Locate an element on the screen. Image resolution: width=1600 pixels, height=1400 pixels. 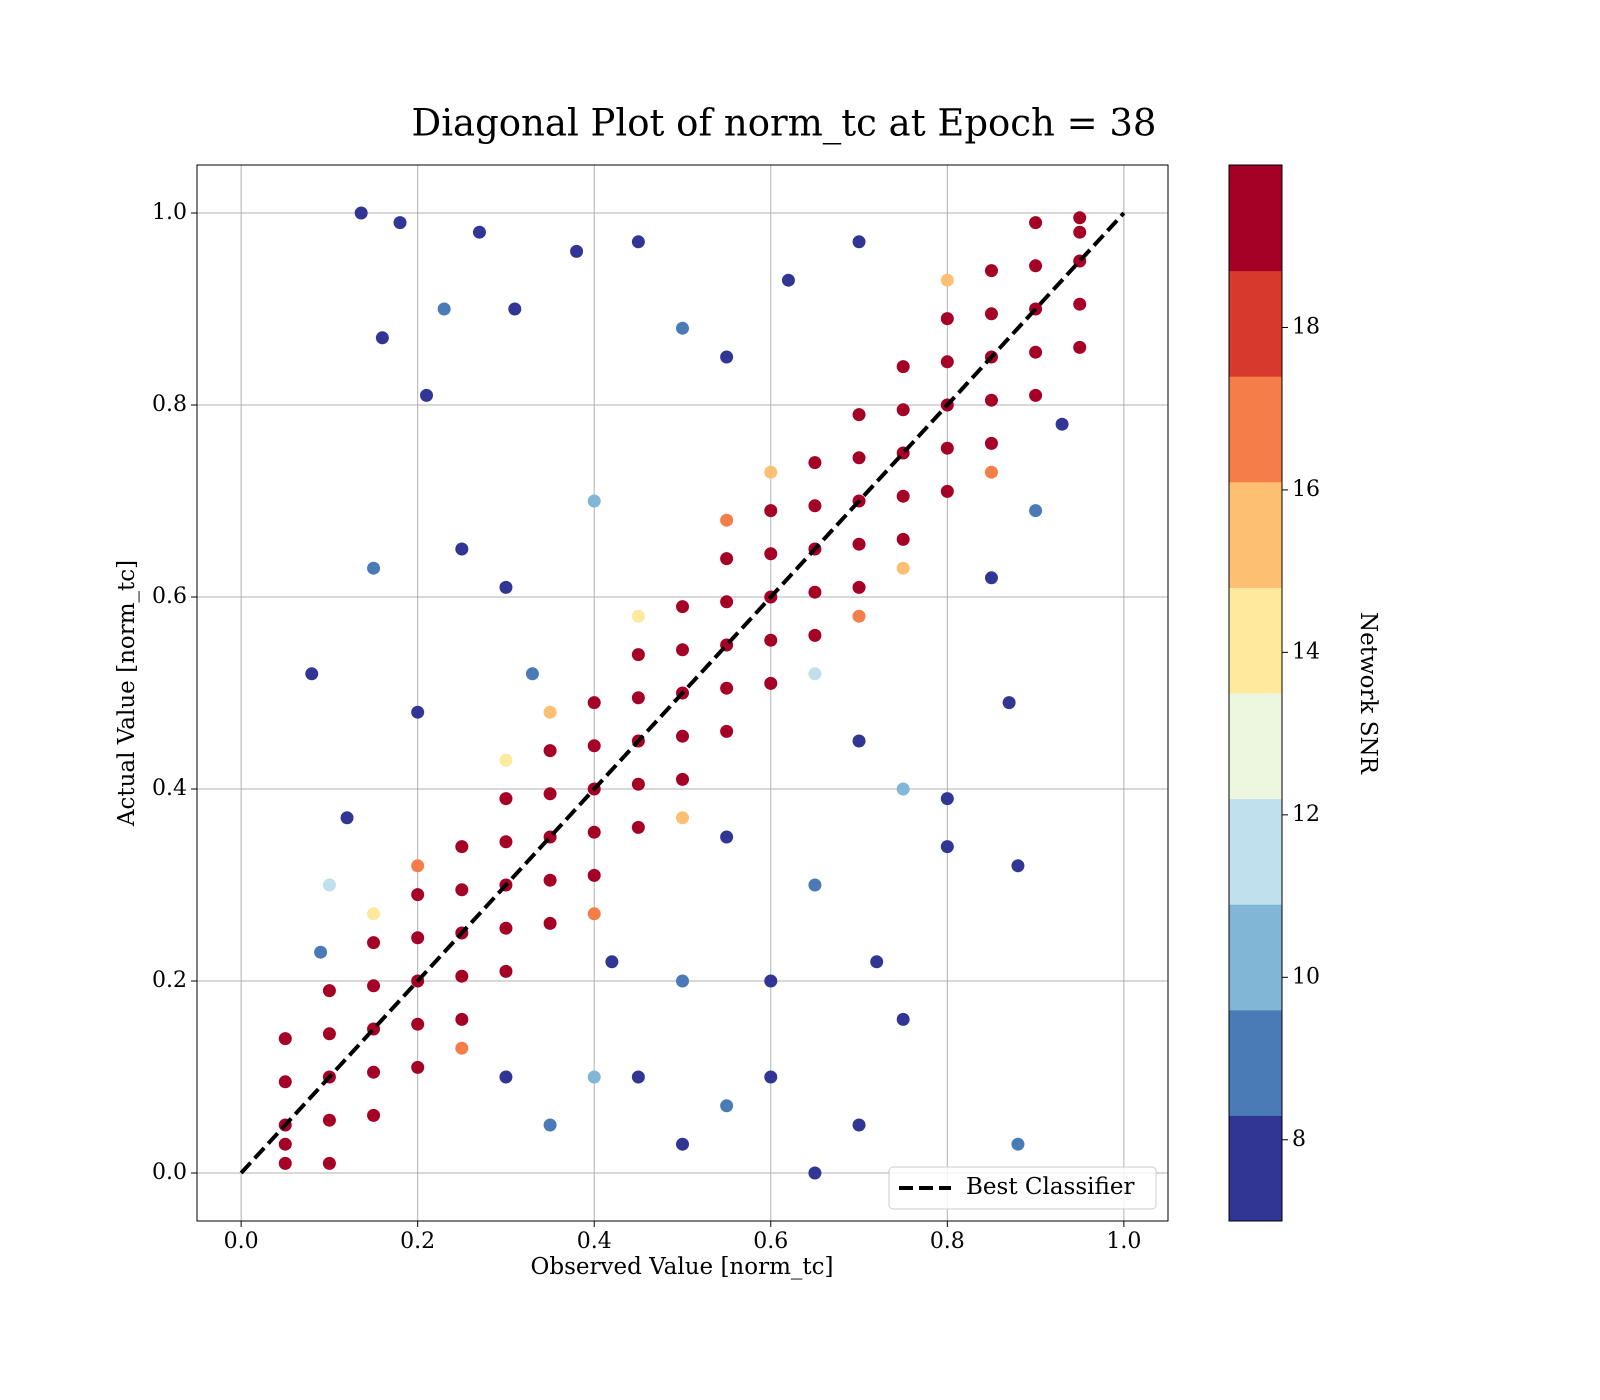
colorbar-tick-label: 10 is located at coordinates (1306, 976).